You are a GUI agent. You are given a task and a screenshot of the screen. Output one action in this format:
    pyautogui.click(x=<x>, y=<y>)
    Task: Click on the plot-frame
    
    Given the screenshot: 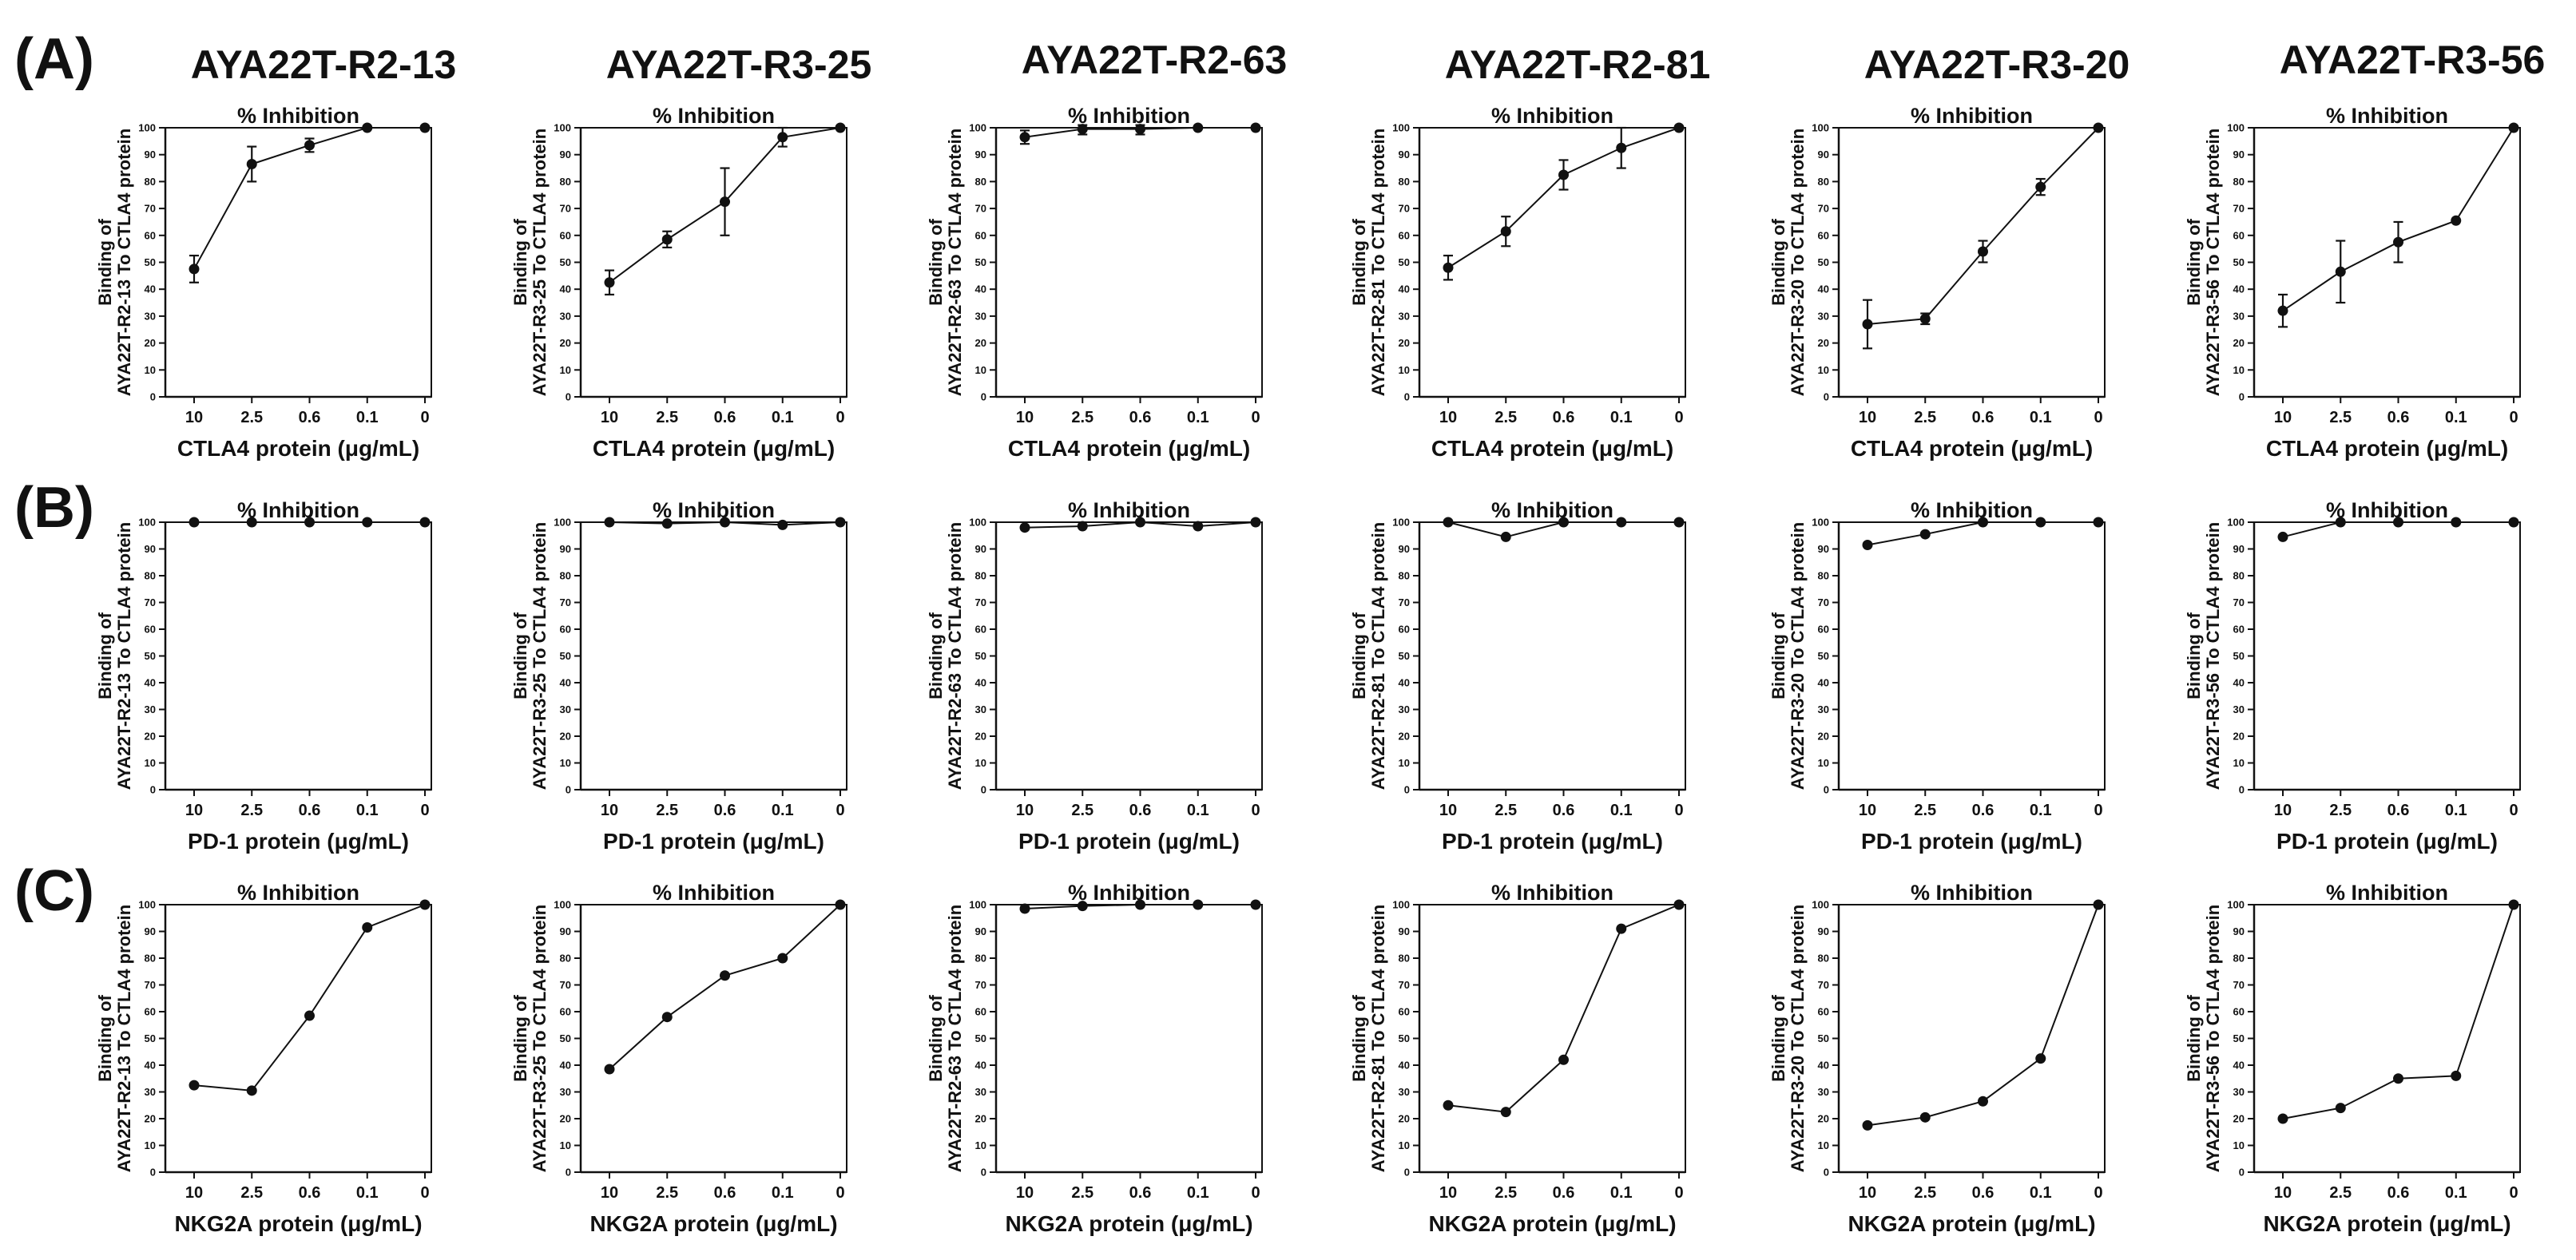 What is the action you would take?
    pyautogui.click(x=2387, y=656)
    